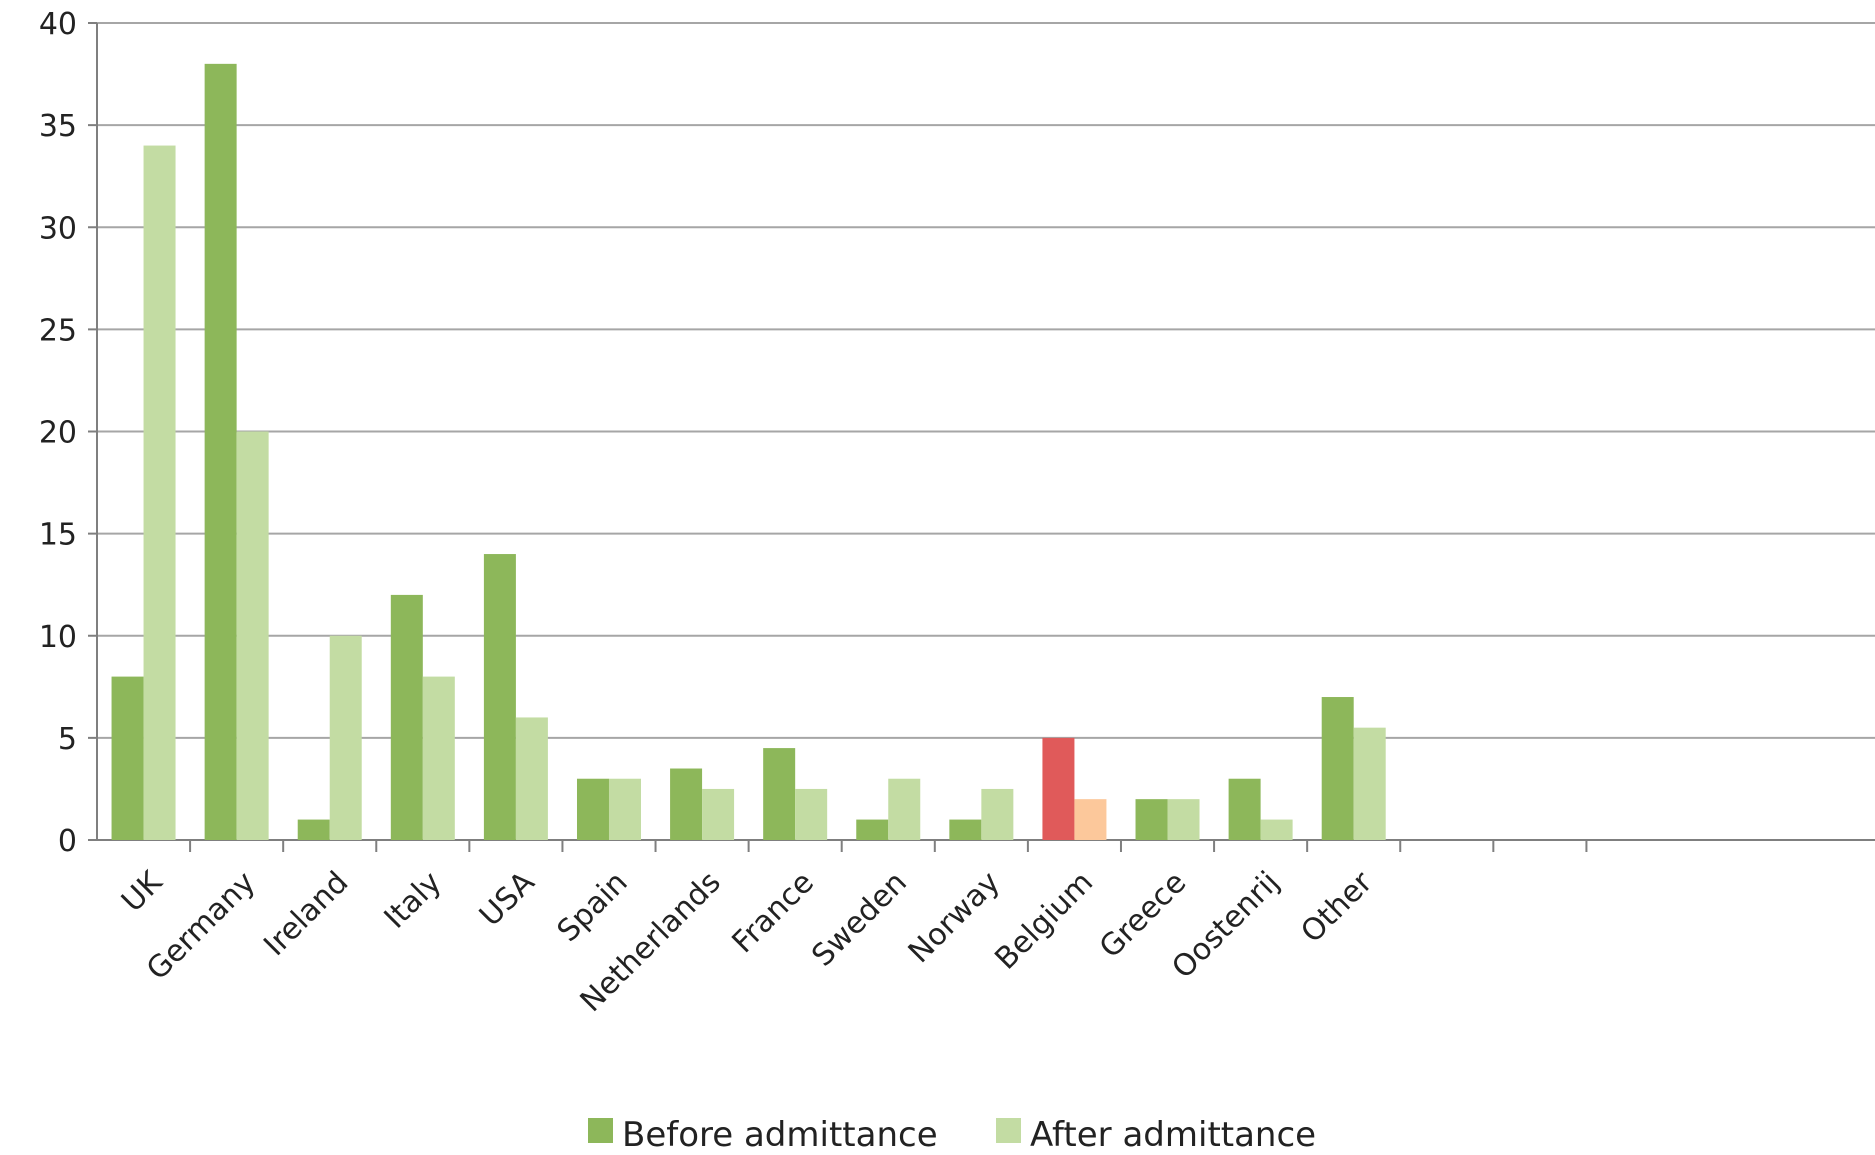  What do you see at coordinates (624, 809) in the screenshot?
I see `bar-after-spain` at bounding box center [624, 809].